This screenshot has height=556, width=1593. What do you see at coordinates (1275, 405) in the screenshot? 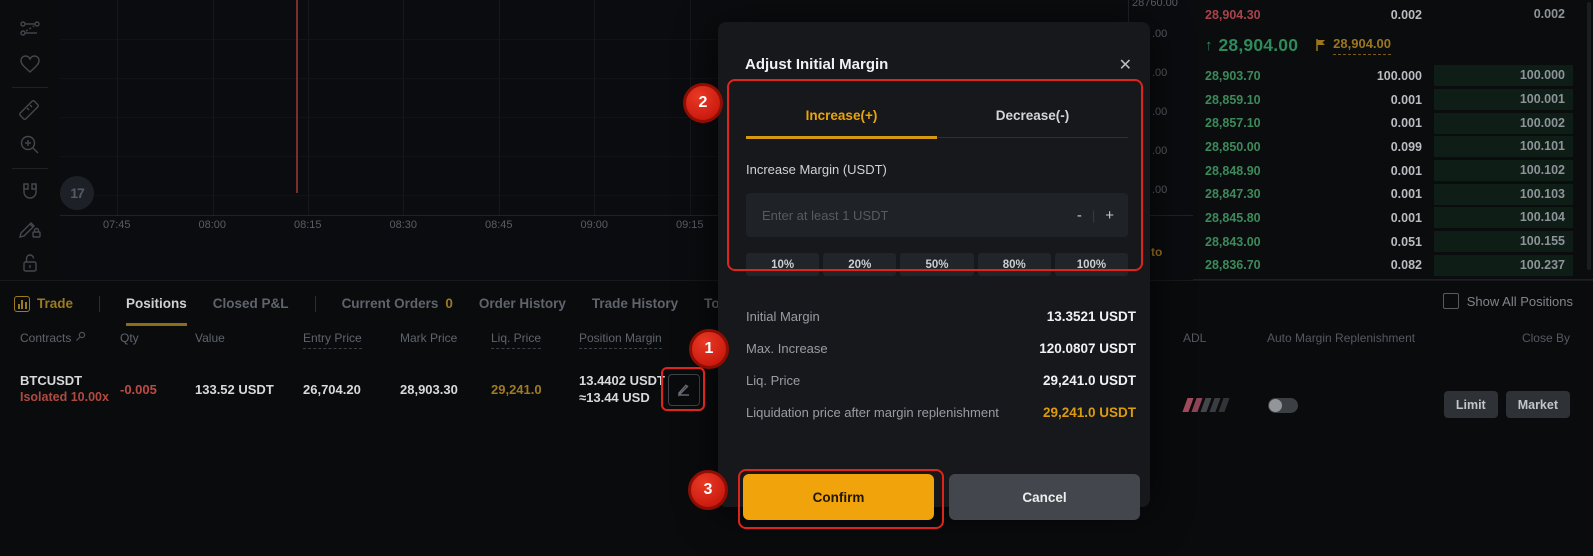
I see `toggle-knob` at bounding box center [1275, 405].